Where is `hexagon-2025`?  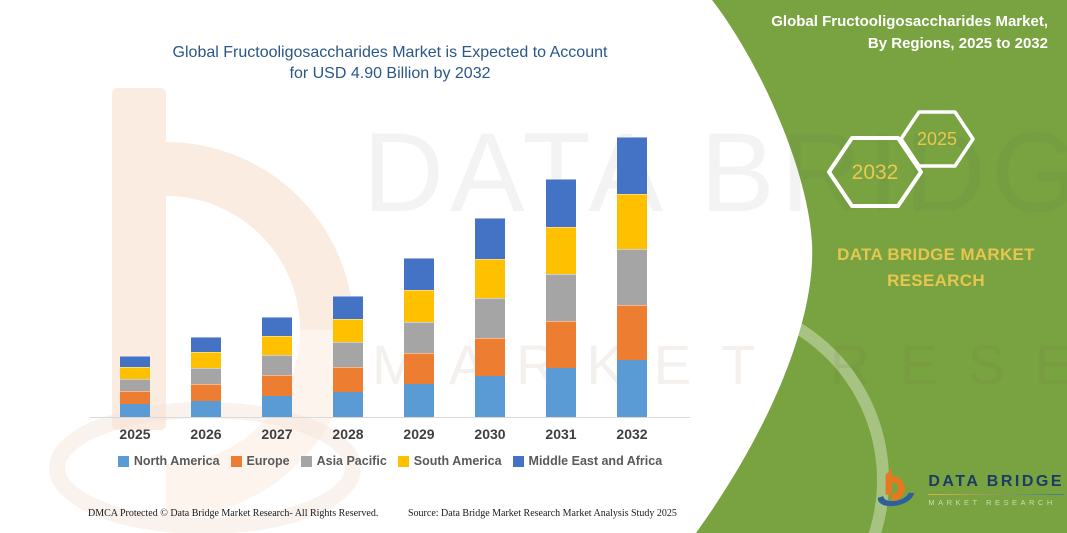 hexagon-2025 is located at coordinates (937, 139).